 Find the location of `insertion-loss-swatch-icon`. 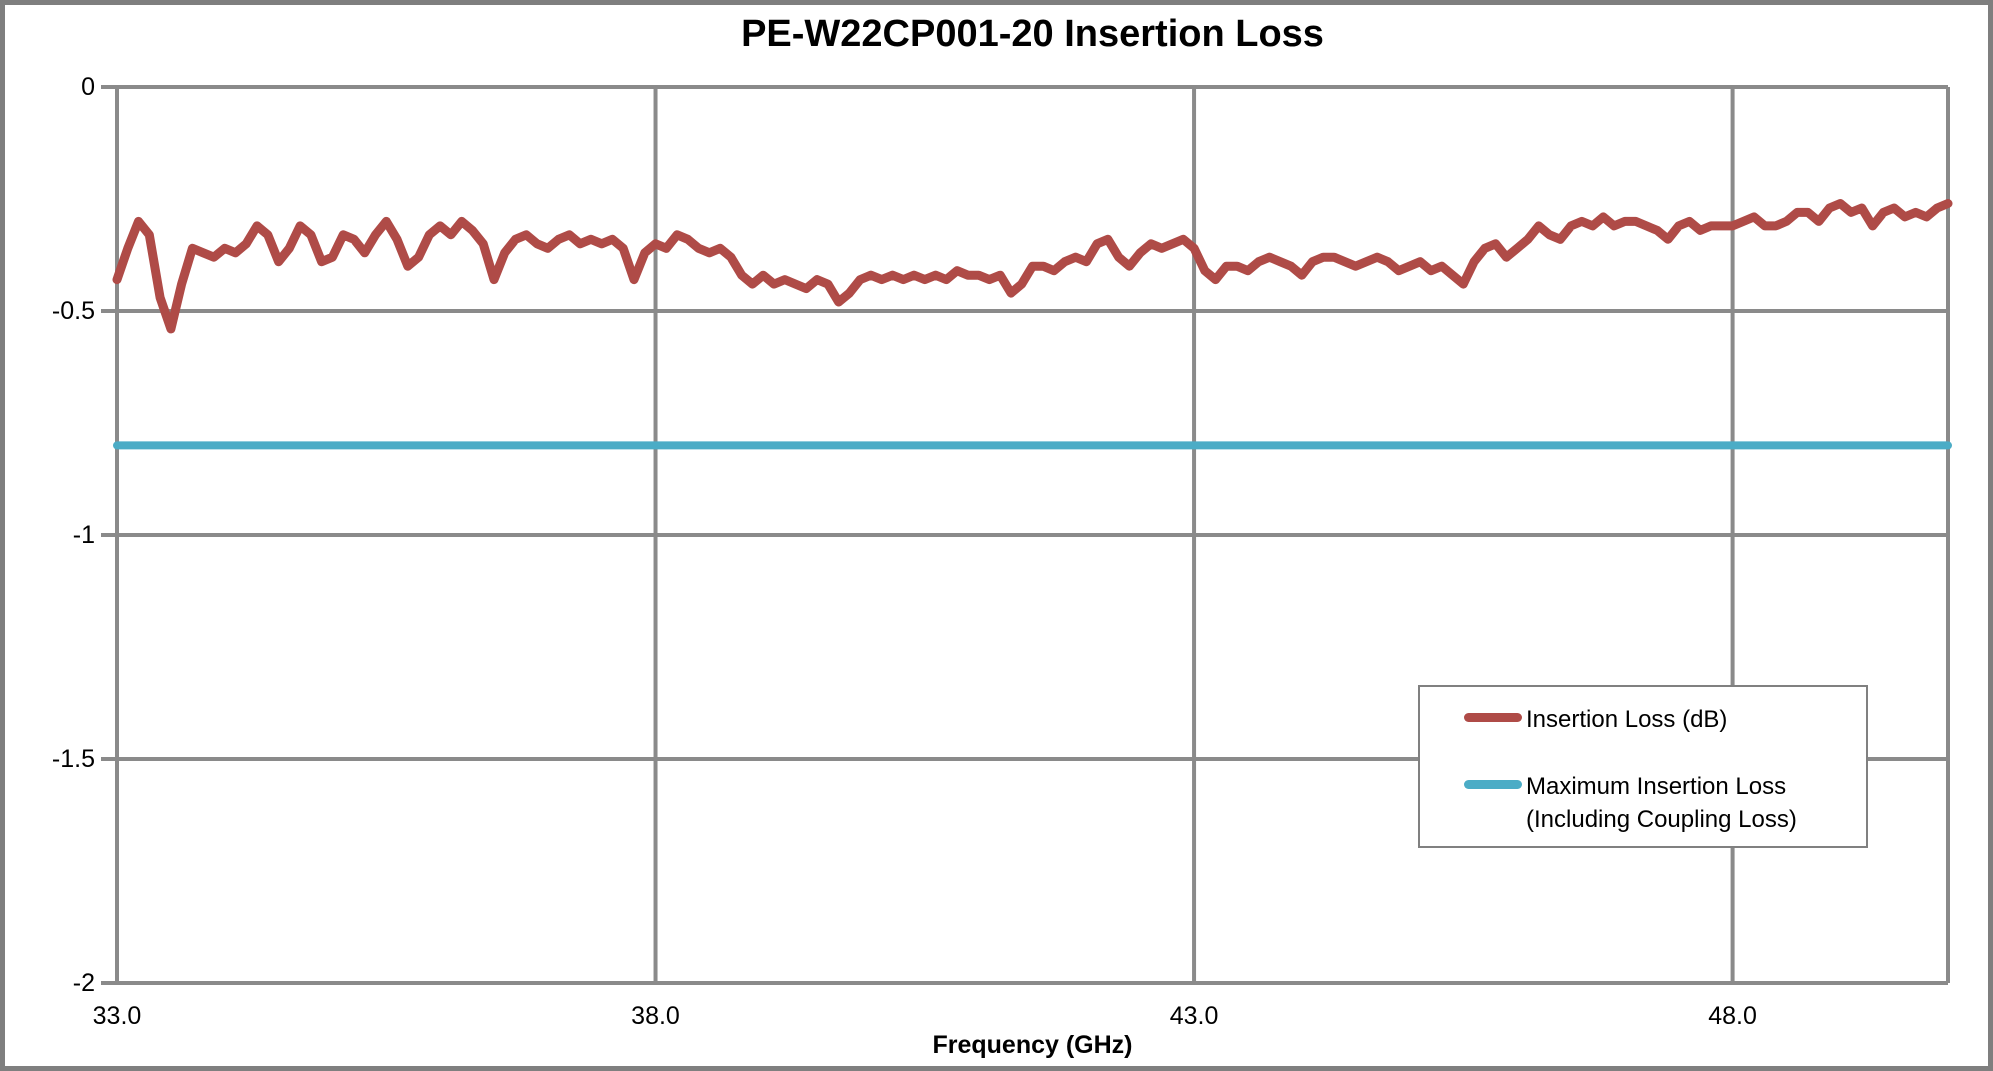

insertion-loss-swatch-icon is located at coordinates (1493, 717).